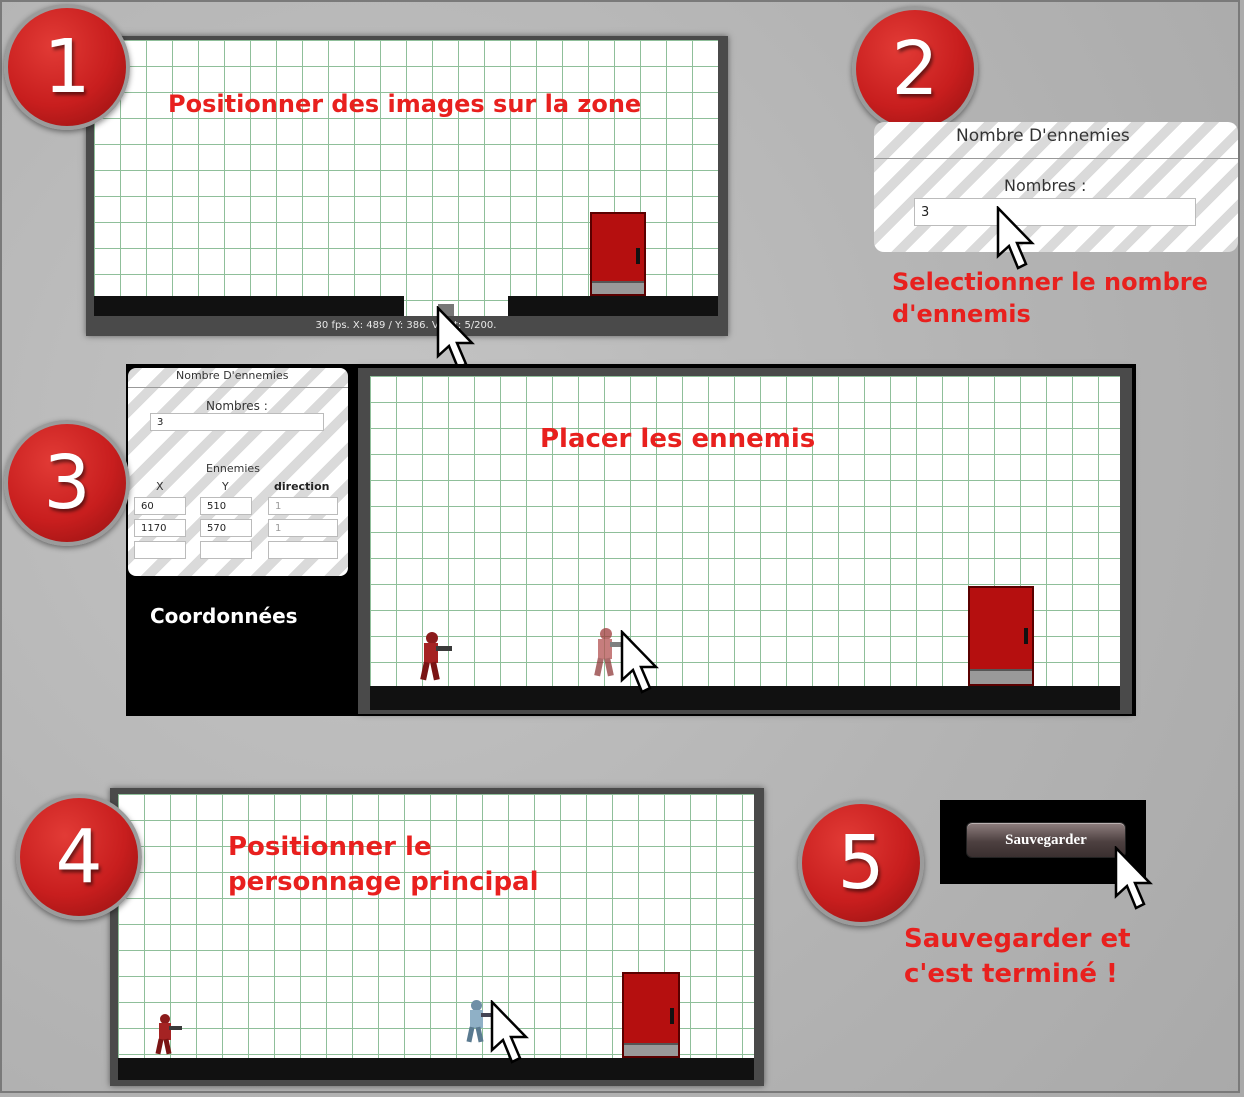  I want to click on step1-badge: 1, so click(67, 67).